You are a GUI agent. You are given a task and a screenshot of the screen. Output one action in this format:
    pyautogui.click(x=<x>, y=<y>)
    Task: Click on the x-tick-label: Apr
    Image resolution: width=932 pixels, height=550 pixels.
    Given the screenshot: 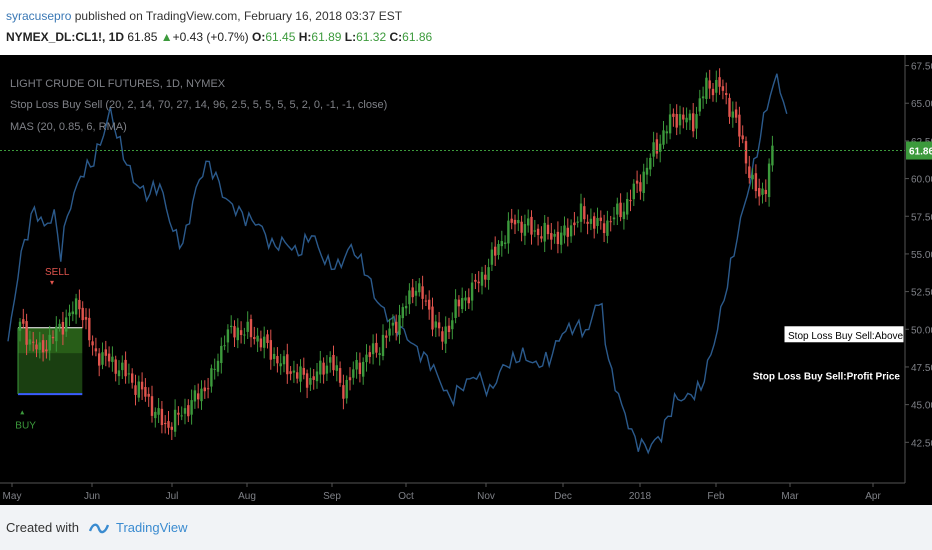 What is the action you would take?
    pyautogui.click(x=873, y=496)
    